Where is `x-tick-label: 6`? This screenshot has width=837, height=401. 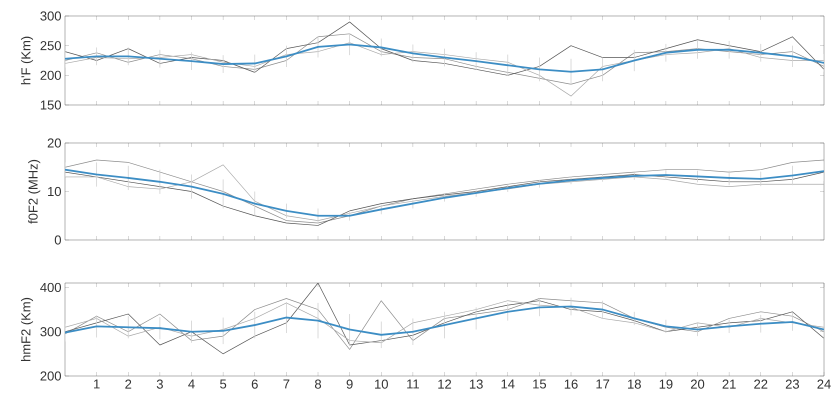 x-tick-label: 6 is located at coordinates (255, 384).